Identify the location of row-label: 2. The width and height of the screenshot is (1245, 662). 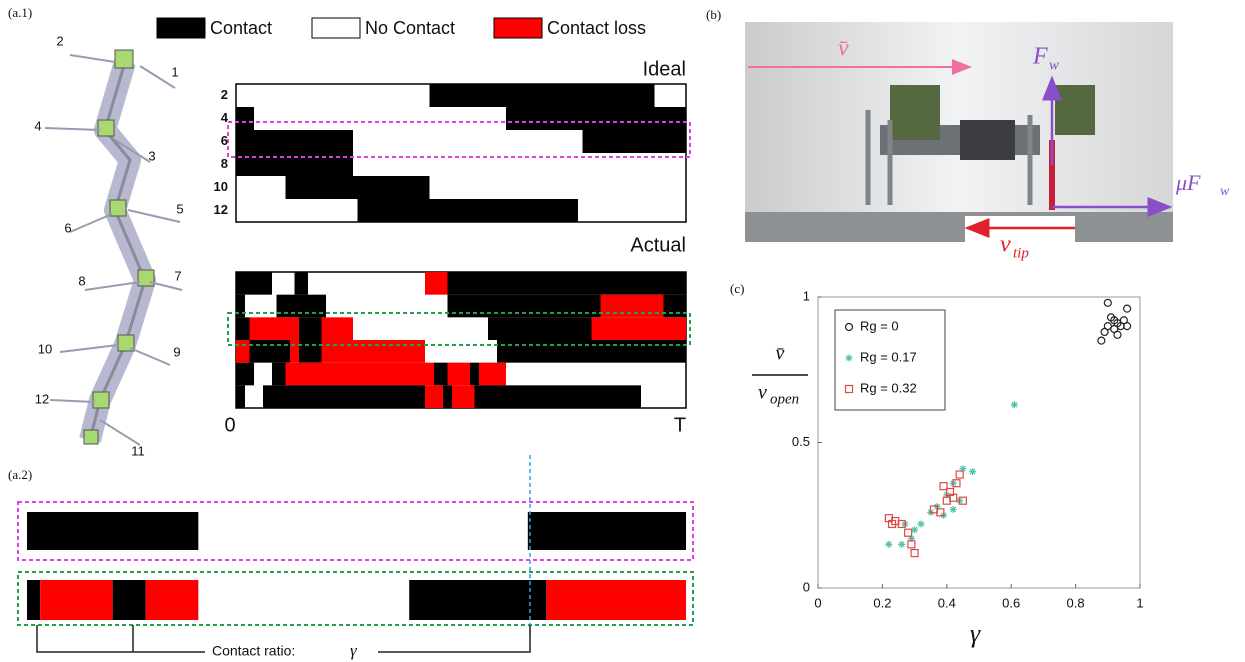
(224, 94).